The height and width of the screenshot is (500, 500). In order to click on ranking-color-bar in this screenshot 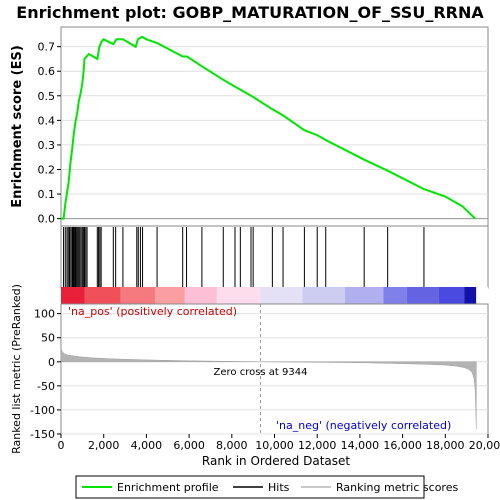, I will do `click(274, 295)`.